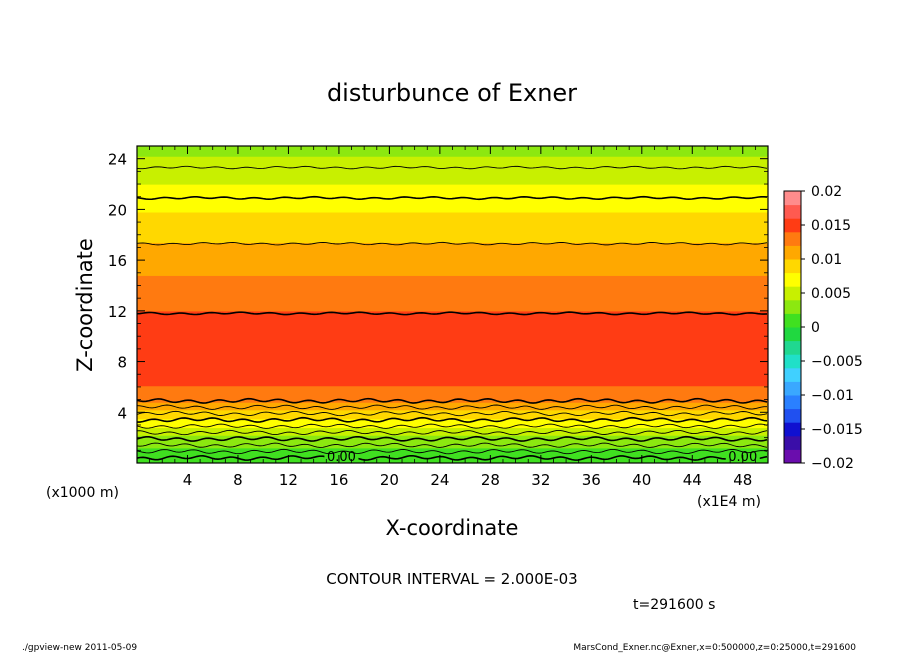 The height and width of the screenshot is (654, 904). I want to click on colorbar-tick-label: 0.01, so click(826, 260).